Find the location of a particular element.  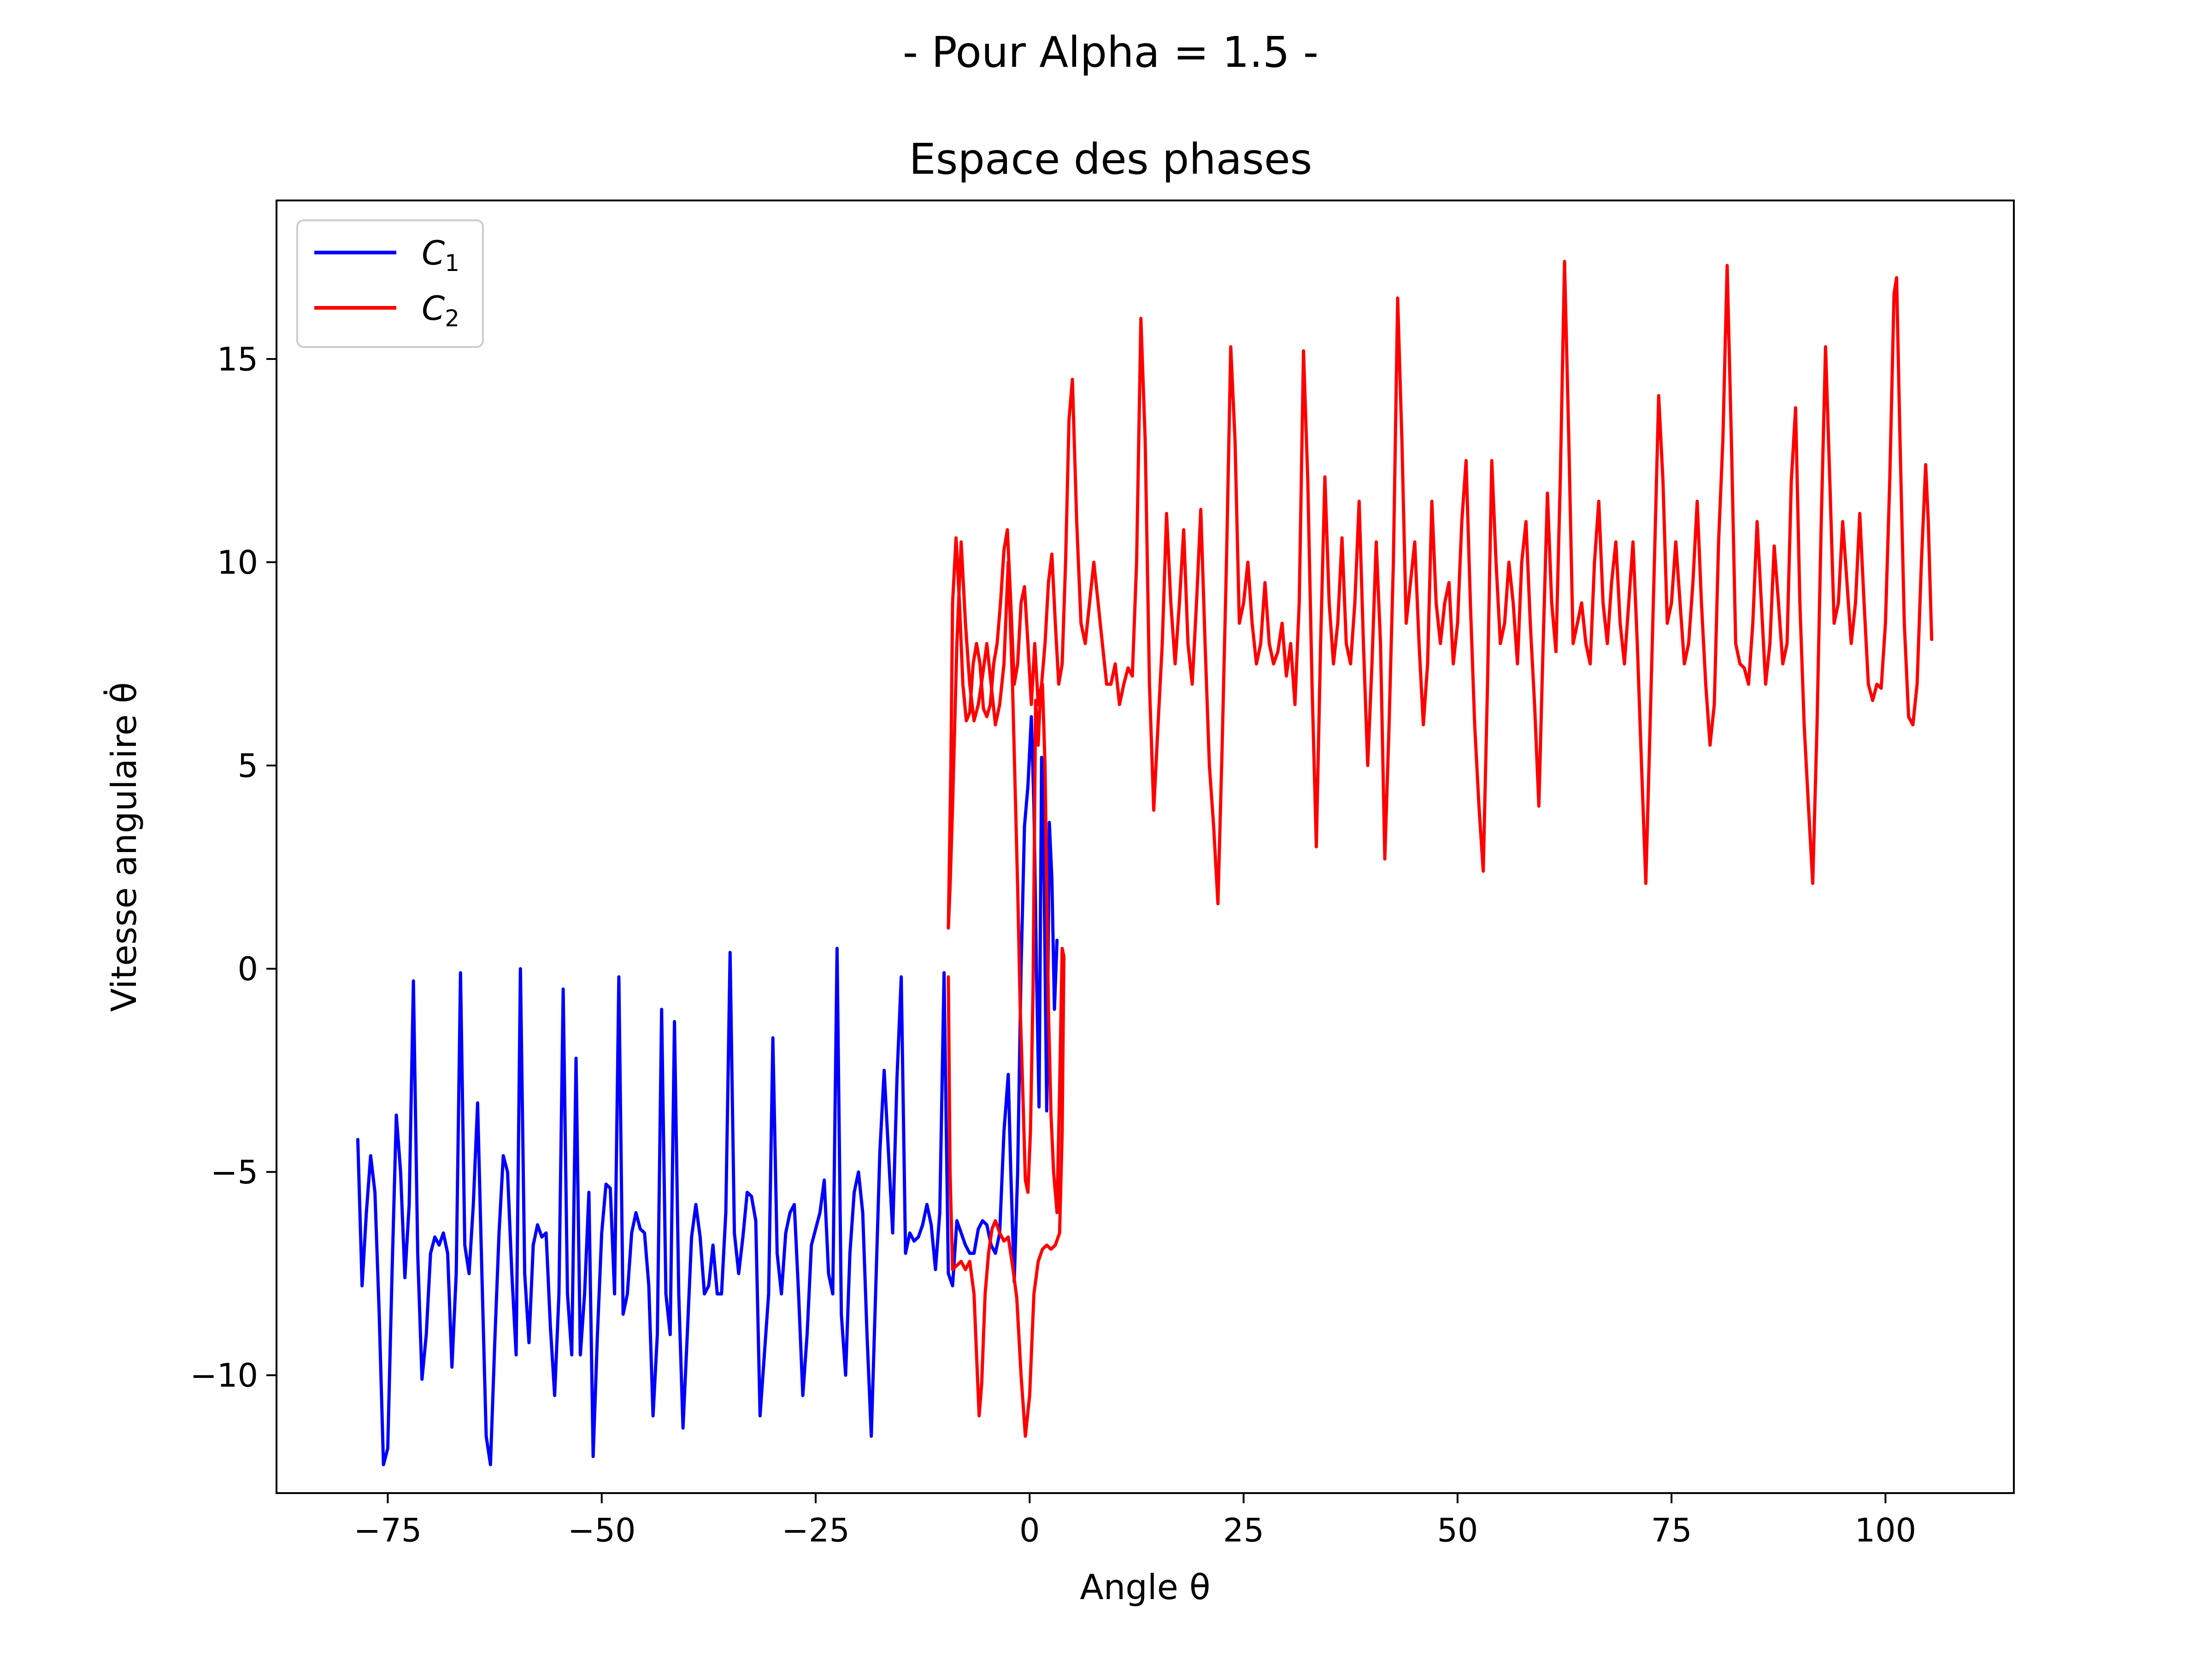

x-tick-label: 100 is located at coordinates (1886, 1530).